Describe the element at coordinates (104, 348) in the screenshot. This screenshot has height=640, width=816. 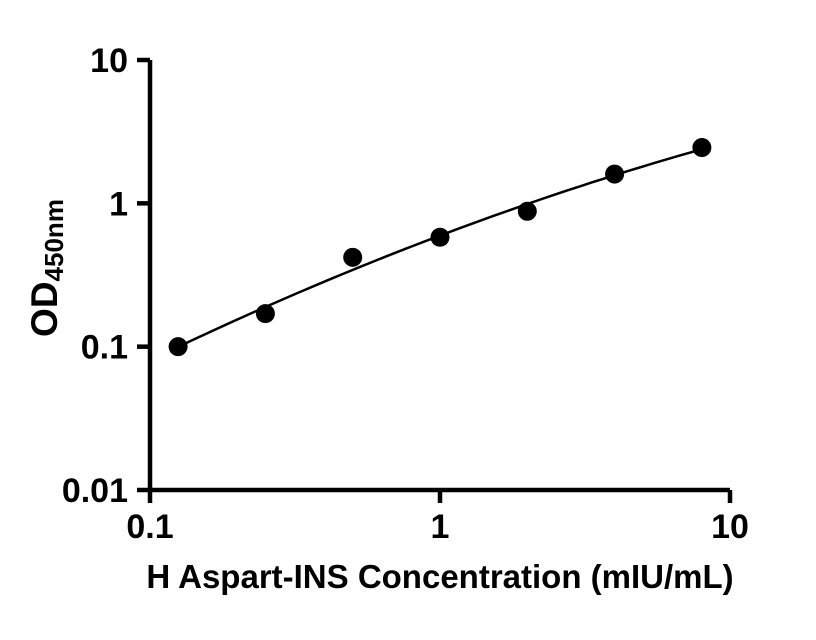
I see `y-tick-label: 0.1` at that location.